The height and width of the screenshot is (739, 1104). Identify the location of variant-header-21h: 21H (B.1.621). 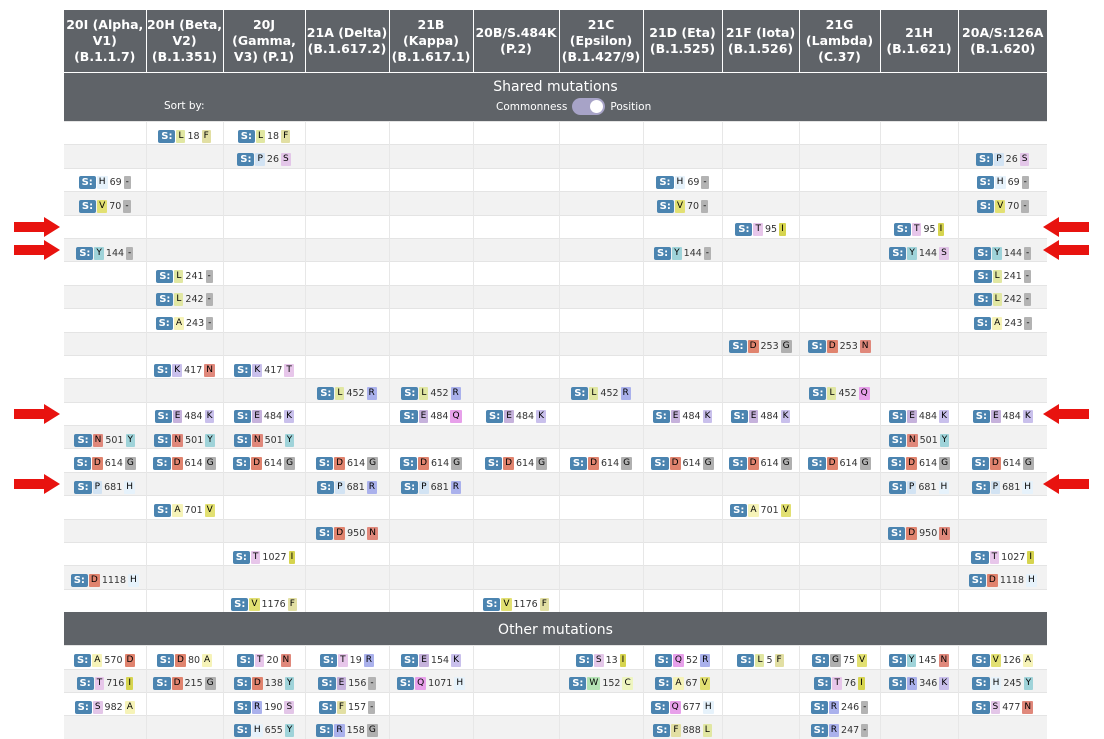
(919, 41).